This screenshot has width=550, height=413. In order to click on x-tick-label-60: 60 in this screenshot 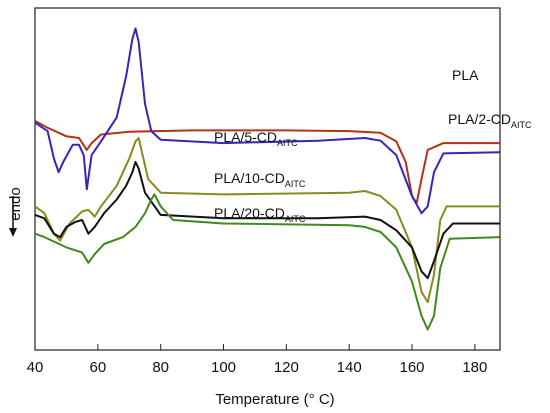, I will do `click(97, 367)`.